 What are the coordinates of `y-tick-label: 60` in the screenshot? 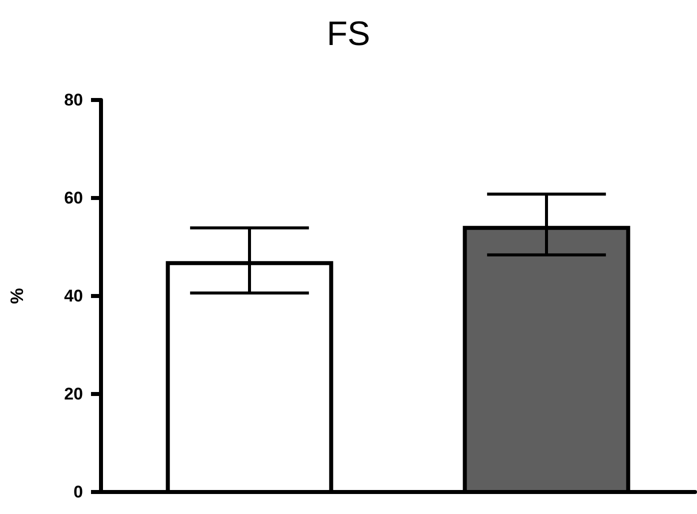 It's located at (73, 198).